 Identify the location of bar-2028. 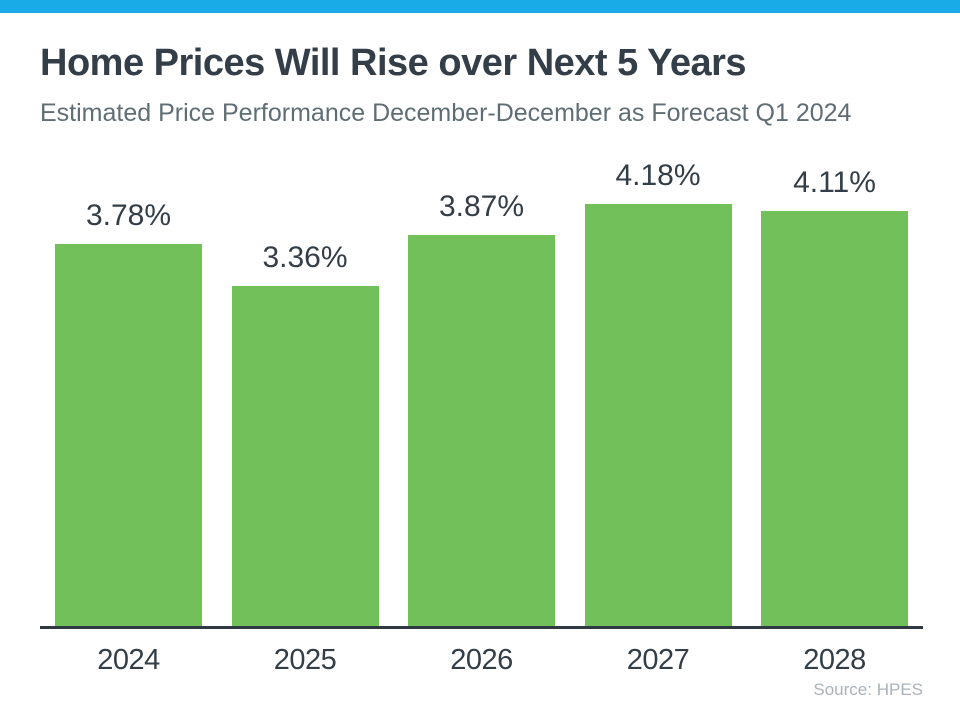
(834, 418).